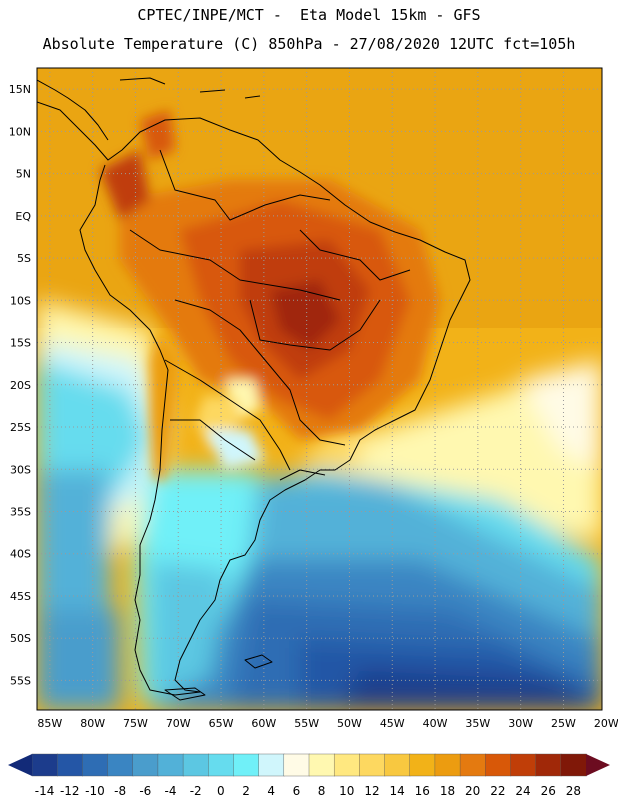 This screenshot has width=618, height=800. What do you see at coordinates (392, 723) in the screenshot?
I see `lon-tick-label: 45W` at bounding box center [392, 723].